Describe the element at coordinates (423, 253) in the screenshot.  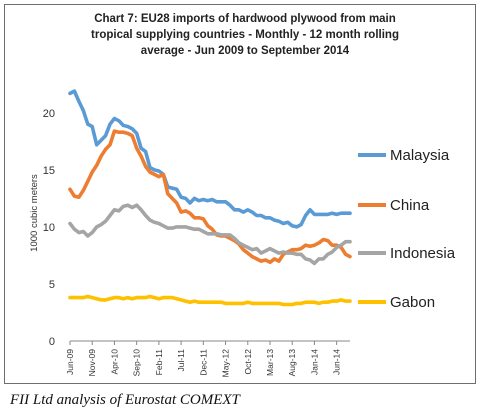
I see `legend-label-indonesia: Indonesia` at that location.